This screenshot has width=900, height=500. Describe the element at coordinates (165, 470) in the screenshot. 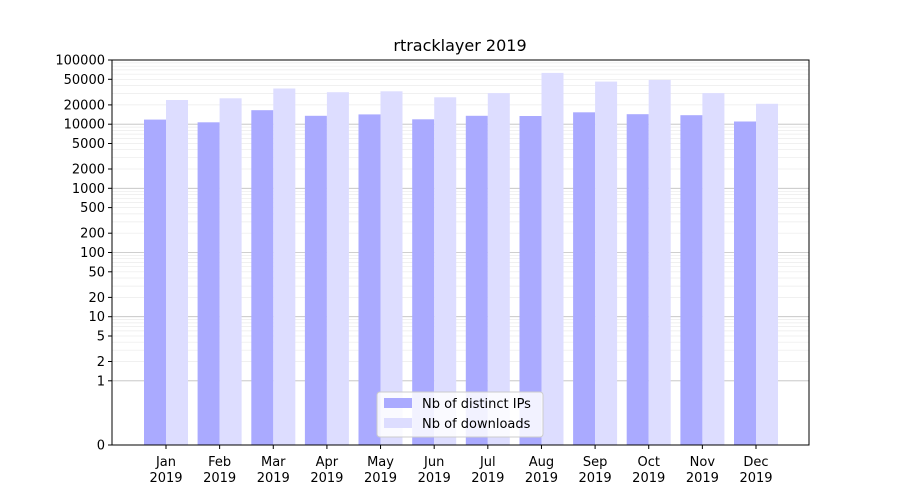

I see `x-tick-label: Jan 2019` at that location.